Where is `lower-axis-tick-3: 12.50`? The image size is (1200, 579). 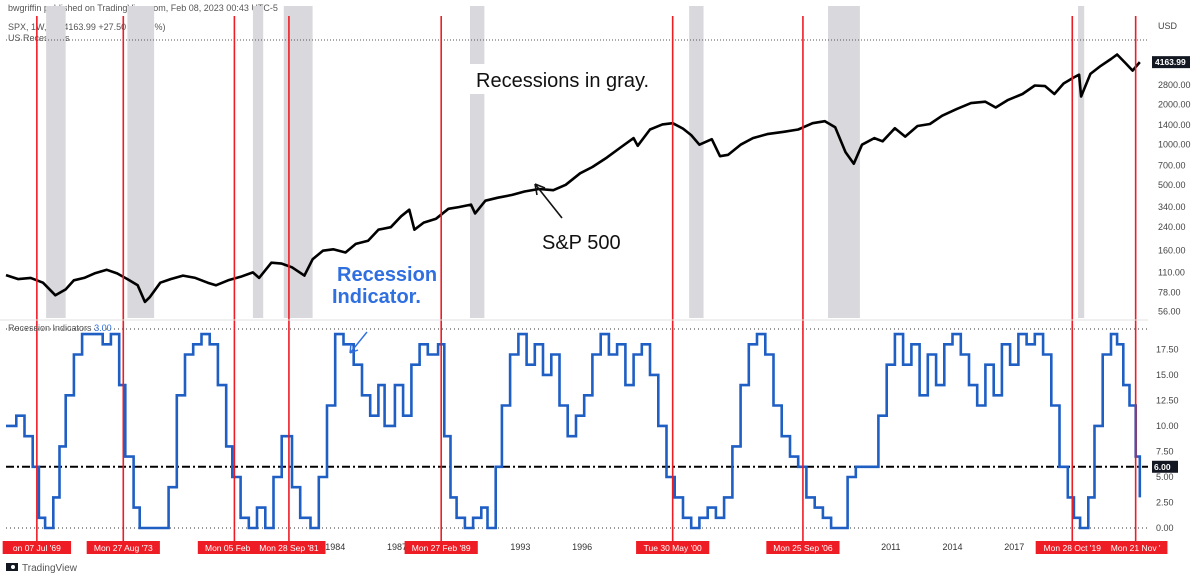
lower-axis-tick-3: 12.50 is located at coordinates (1167, 400).